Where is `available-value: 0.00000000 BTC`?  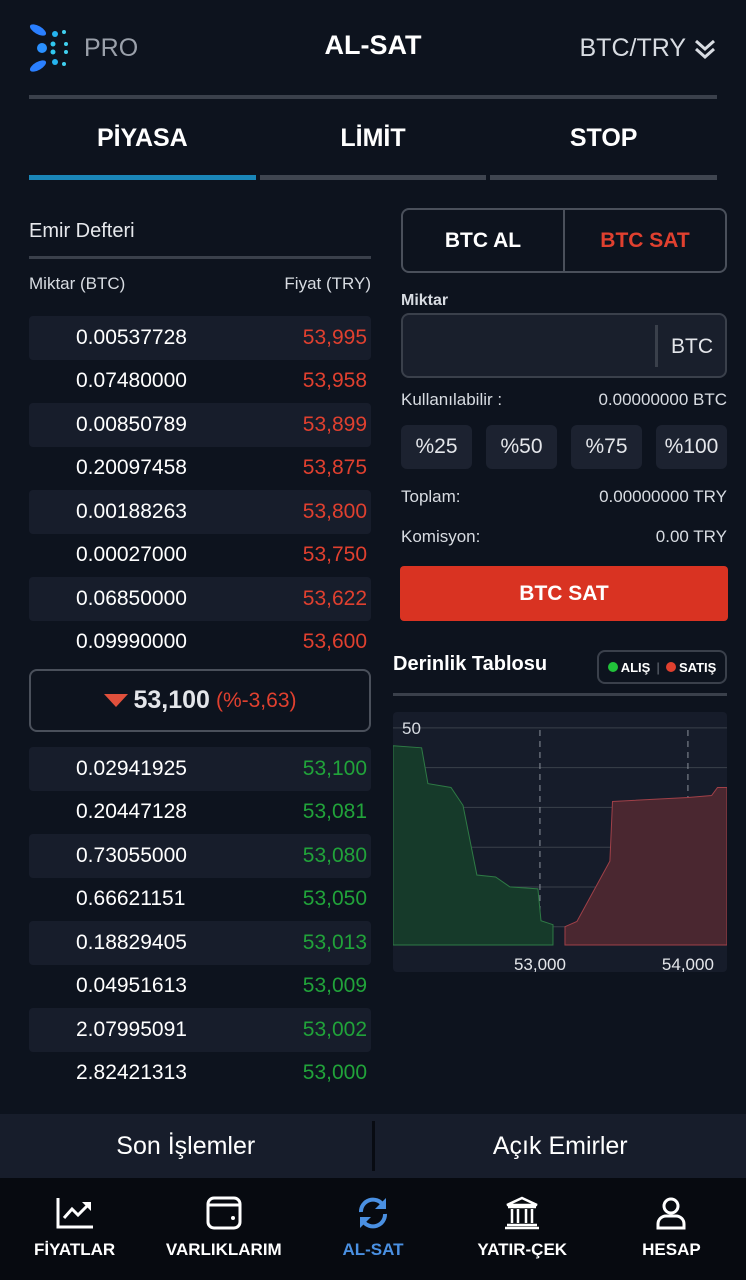 available-value: 0.00000000 BTC is located at coordinates (662, 399).